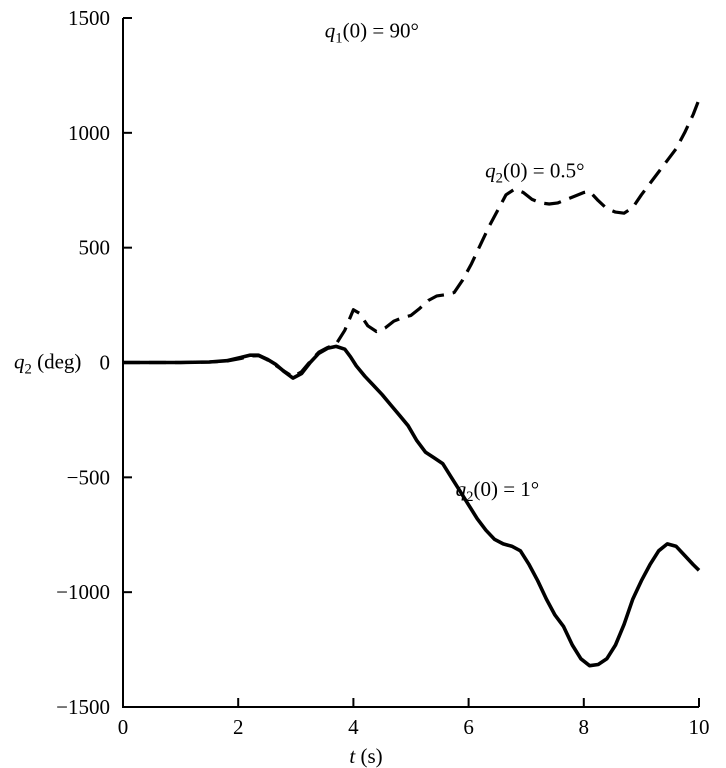 The image size is (726, 768). Describe the element at coordinates (89, 133) in the screenshot. I see `y-tick-label: 1000` at that location.